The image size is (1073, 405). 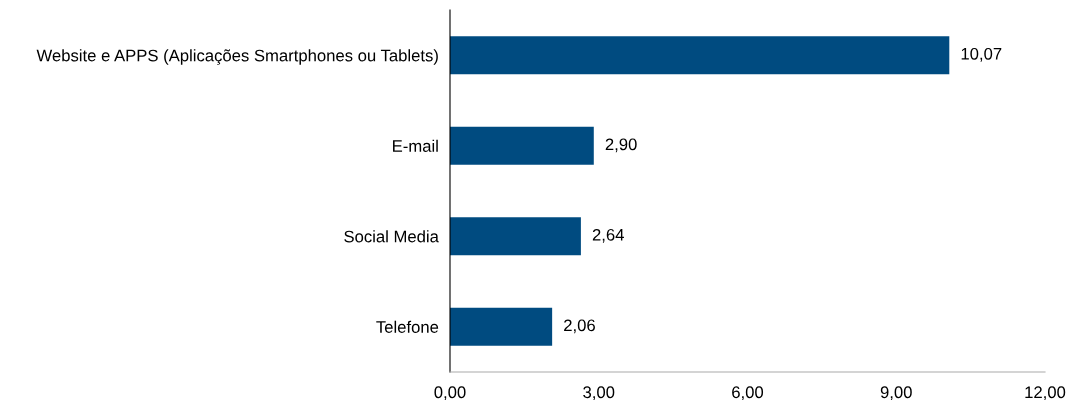 What do you see at coordinates (896, 393) in the screenshot?
I see `x-tick-label: 9,00` at bounding box center [896, 393].